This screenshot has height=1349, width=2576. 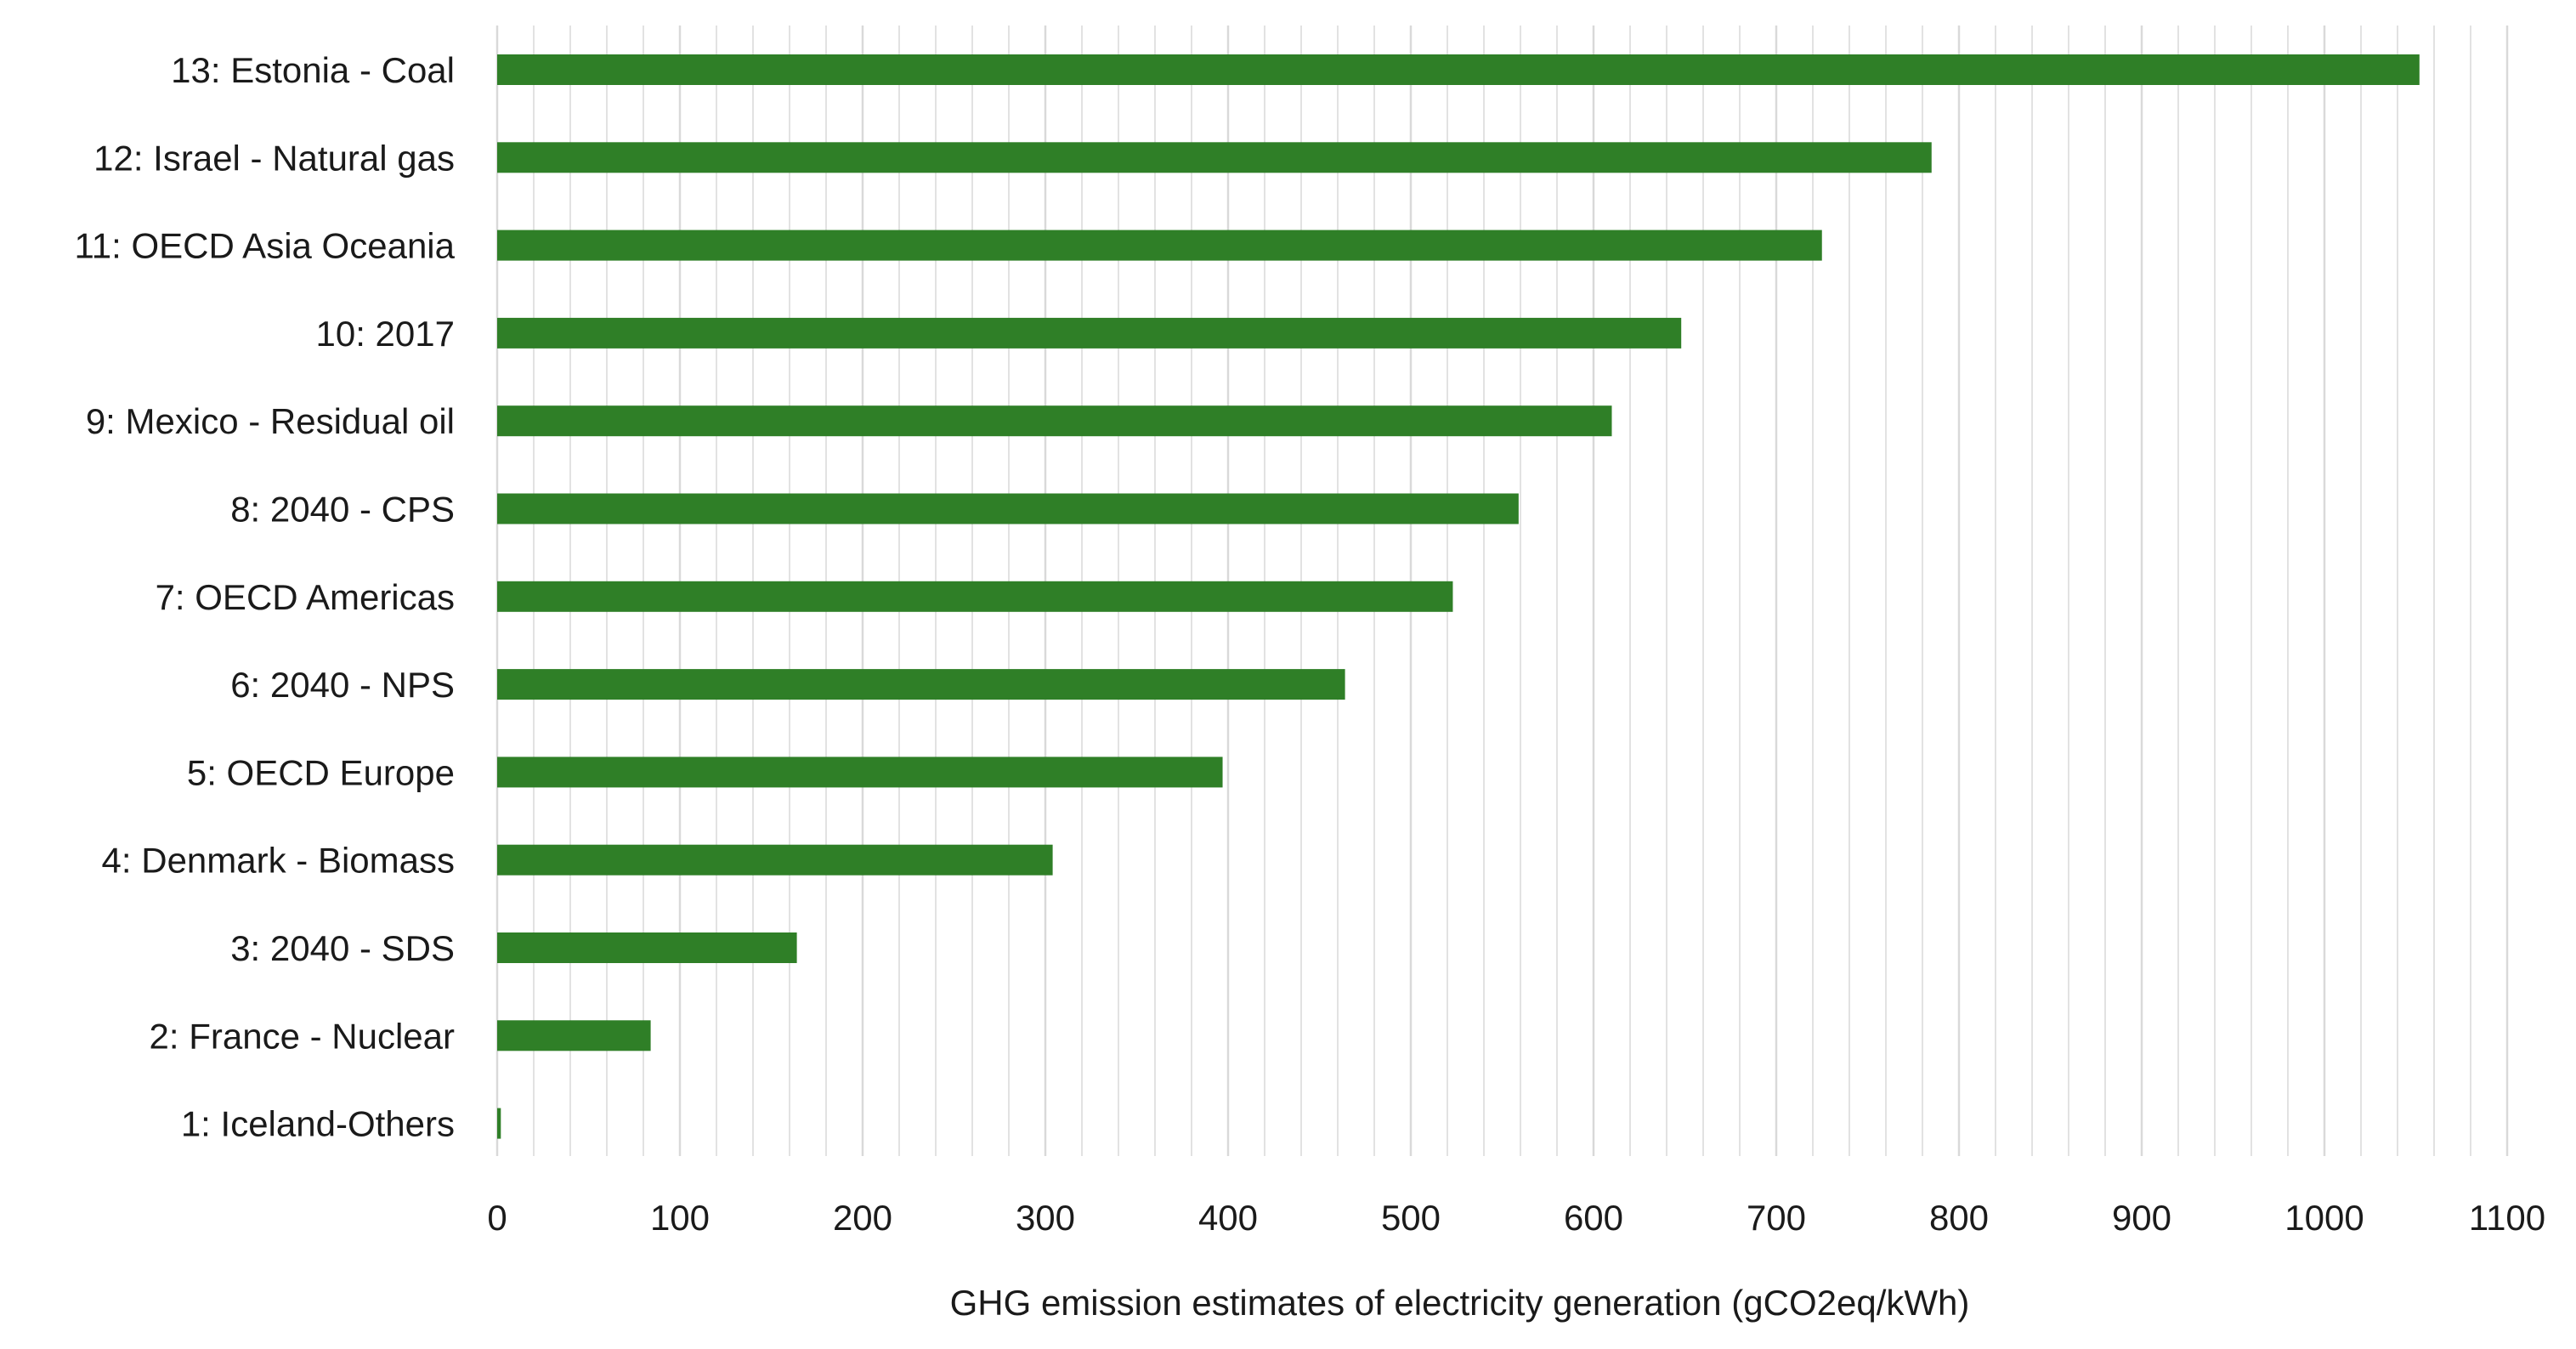 I want to click on category-label: 5: OECD Europe, so click(x=321, y=772).